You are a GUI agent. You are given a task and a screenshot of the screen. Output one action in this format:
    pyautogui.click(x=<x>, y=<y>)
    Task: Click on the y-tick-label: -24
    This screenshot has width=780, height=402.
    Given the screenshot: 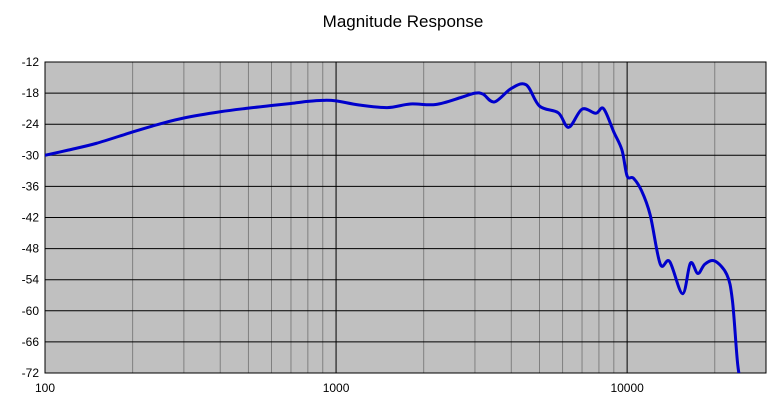 What is the action you would take?
    pyautogui.click(x=31, y=124)
    